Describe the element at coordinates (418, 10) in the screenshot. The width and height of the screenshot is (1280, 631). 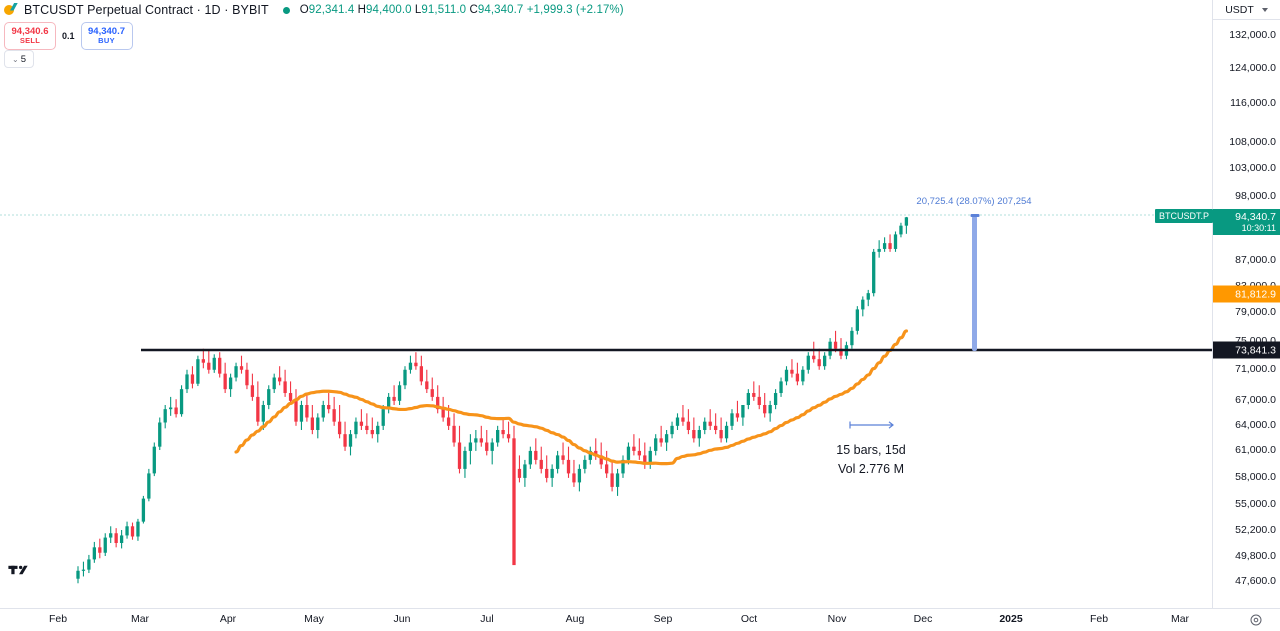
I see `ohlc-low-label: L` at that location.